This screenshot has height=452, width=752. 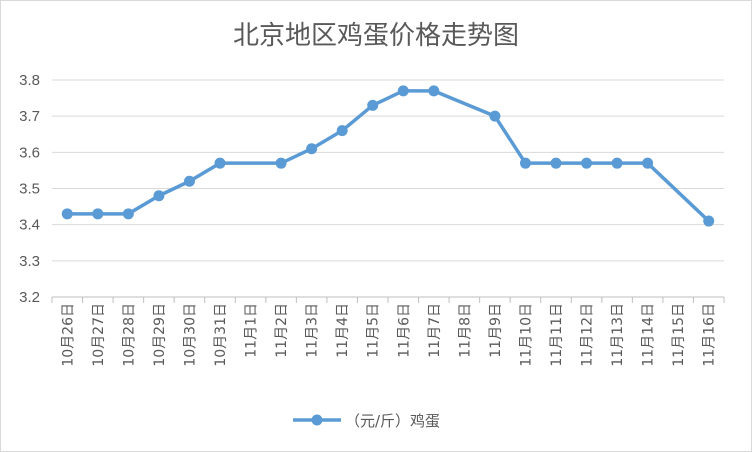 I want to click on x-tick-label: 11月9日, so click(x=496, y=330).